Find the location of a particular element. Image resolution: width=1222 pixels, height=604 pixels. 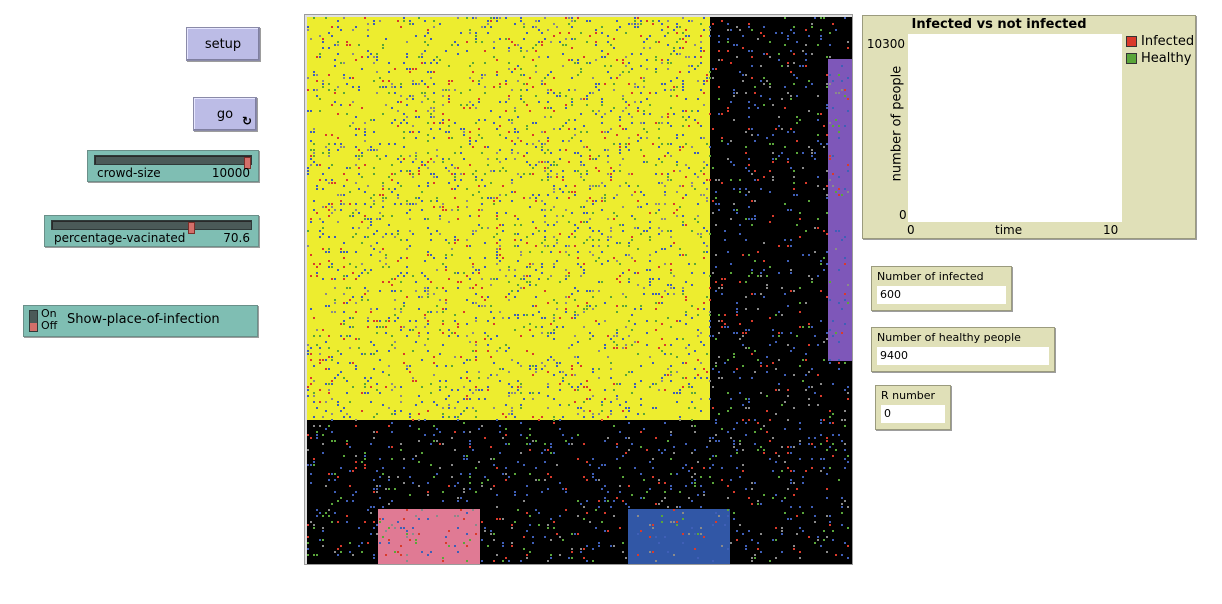

crowd-size-slider: crowd-size 10000 is located at coordinates (173, 166).